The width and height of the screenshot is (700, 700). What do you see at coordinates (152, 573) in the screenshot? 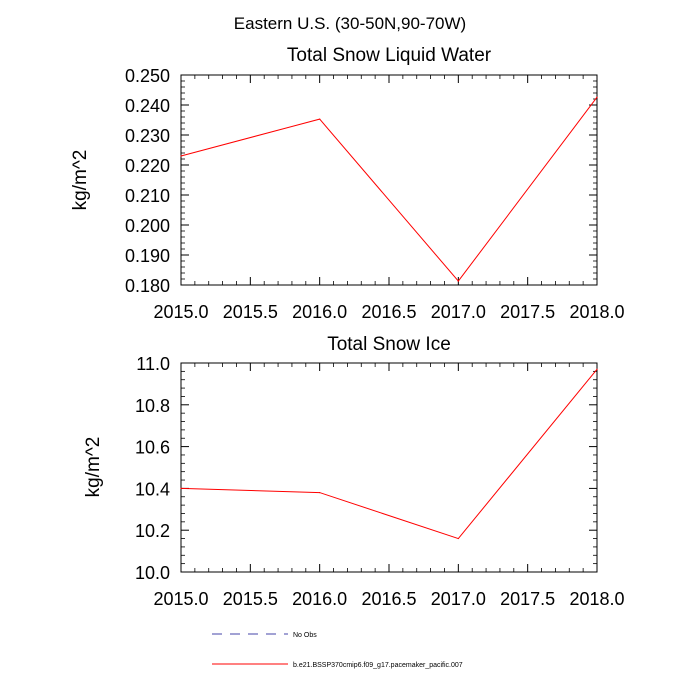
I see `y-tick-label: 10.0` at bounding box center [152, 573].